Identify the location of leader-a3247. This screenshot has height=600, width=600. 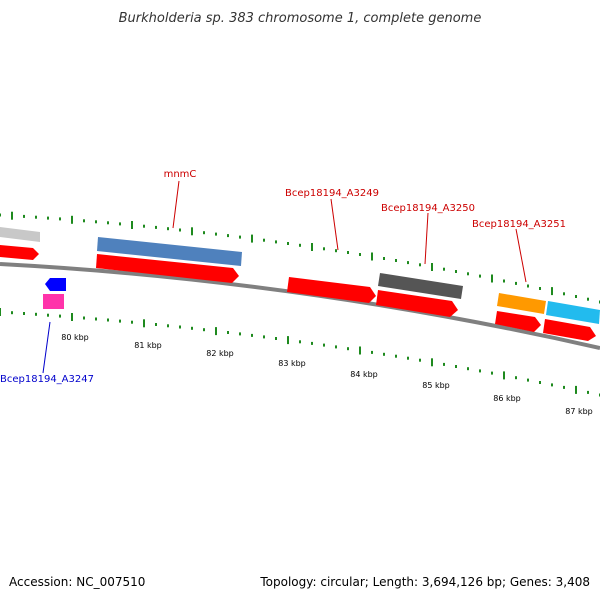
(46, 347).